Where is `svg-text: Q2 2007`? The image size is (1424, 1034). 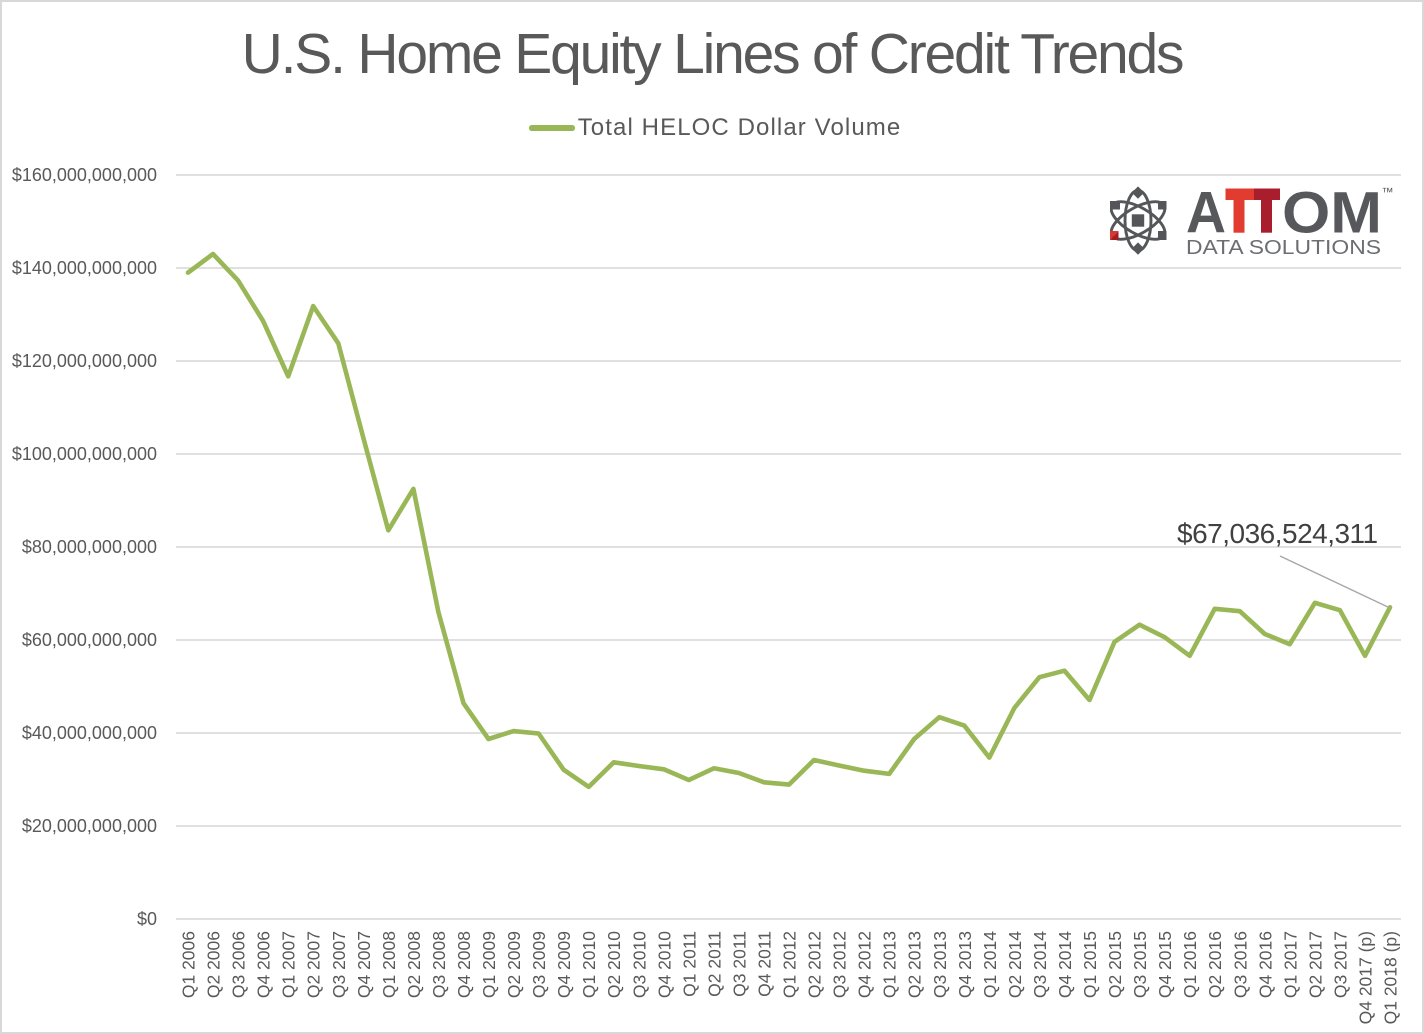
svg-text: Q2 2007 is located at coordinates (314, 964).